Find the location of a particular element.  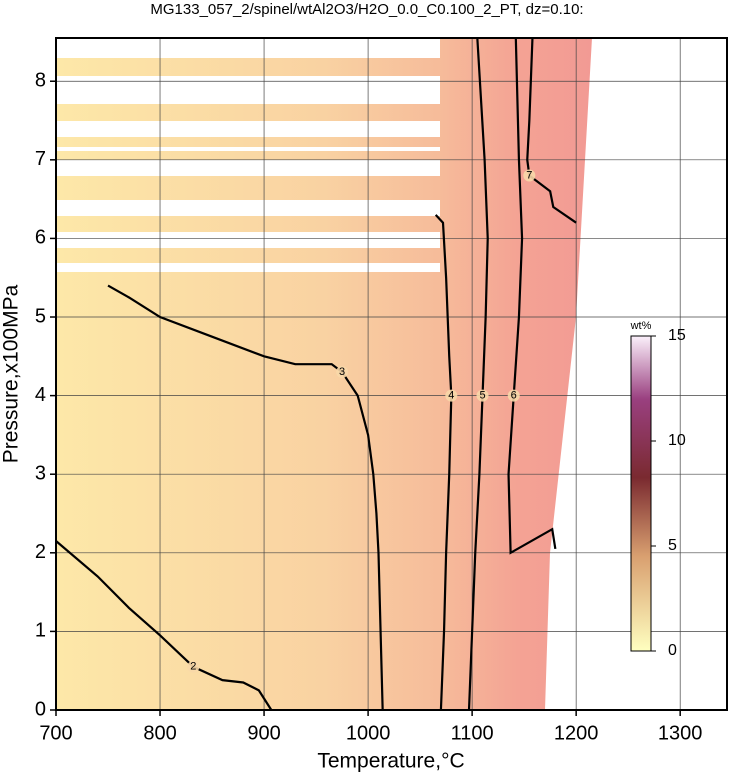

colorbar-tick-label: 5 is located at coordinates (672, 545).